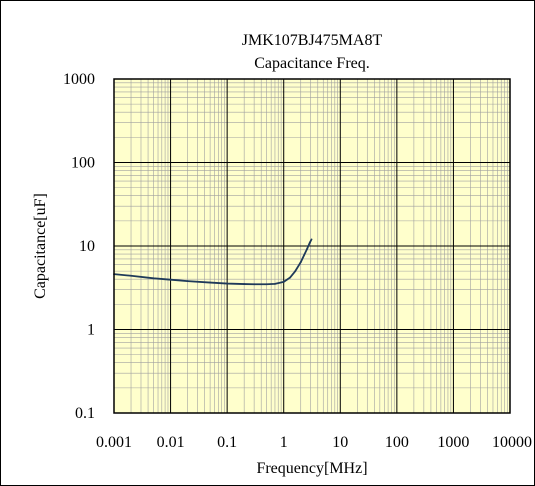 Image resolution: width=535 pixels, height=486 pixels. I want to click on x-tick-label: 10, so click(340, 442).